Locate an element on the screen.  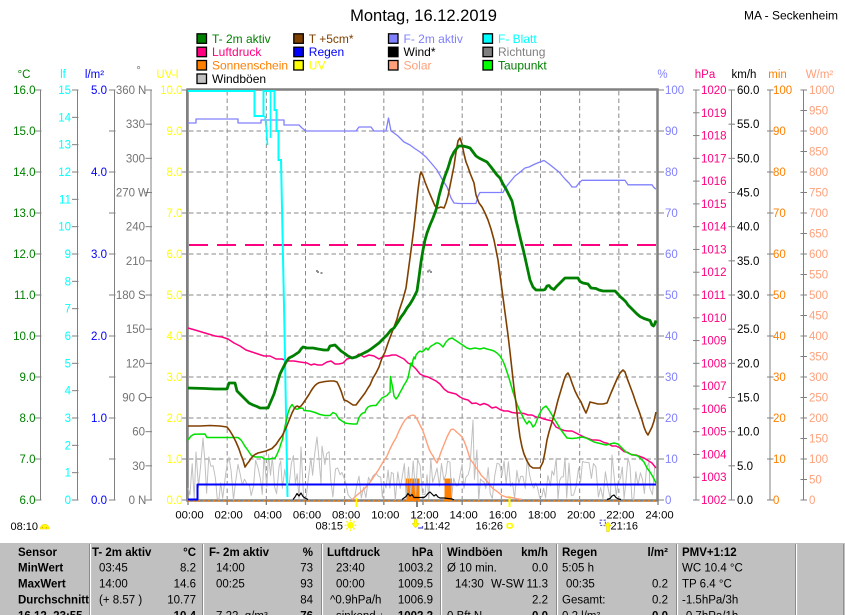
svg-text: ^0.9hPa/h is located at coordinates (355, 601).